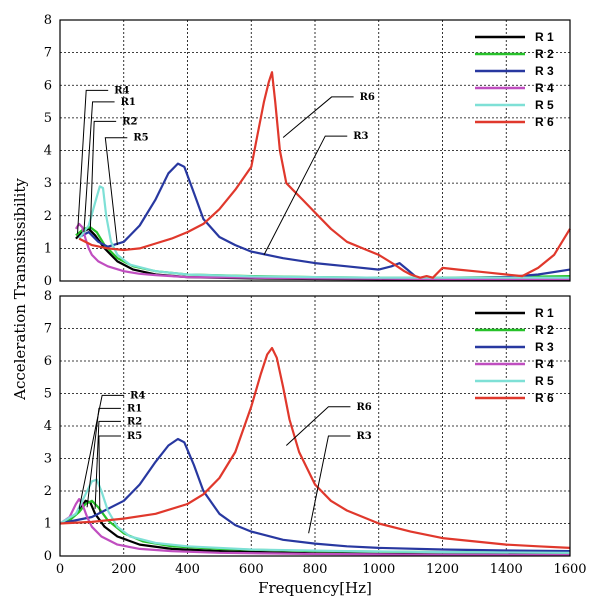 The width and height of the screenshot is (590, 603). Describe the element at coordinates (506, 569) in the screenshot. I see `x-tick-label: 1400` at that location.